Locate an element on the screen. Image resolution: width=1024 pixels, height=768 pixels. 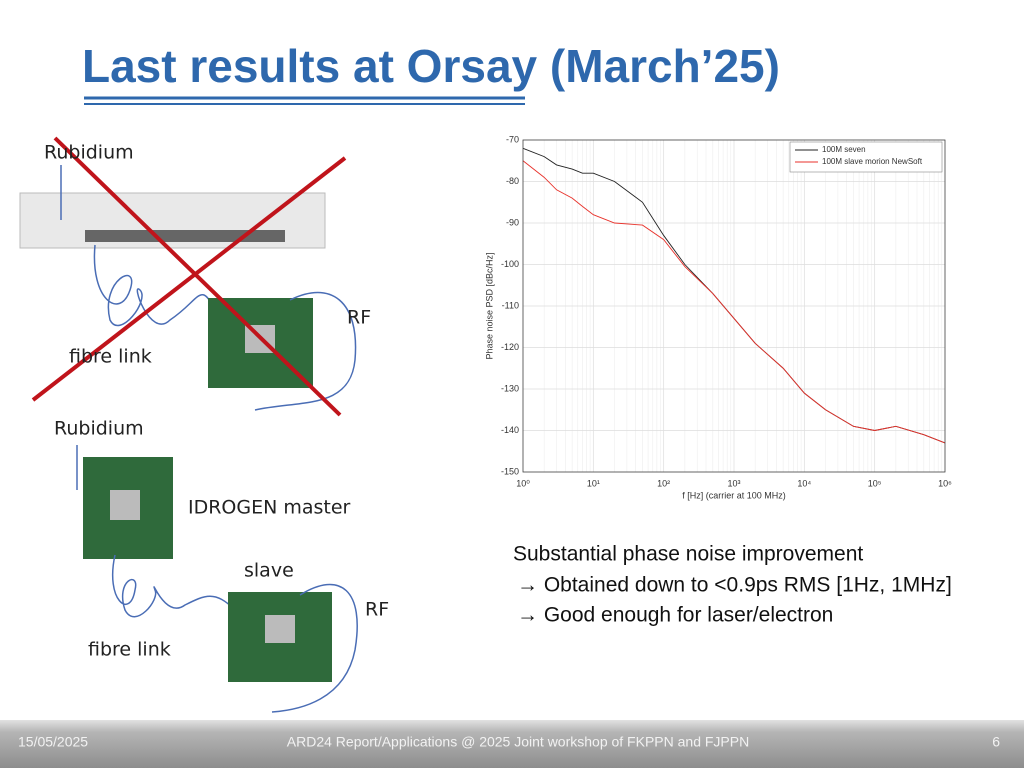
y-axis-label: Phase noise PSD [dBc/Hz] is located at coordinates (489, 305).